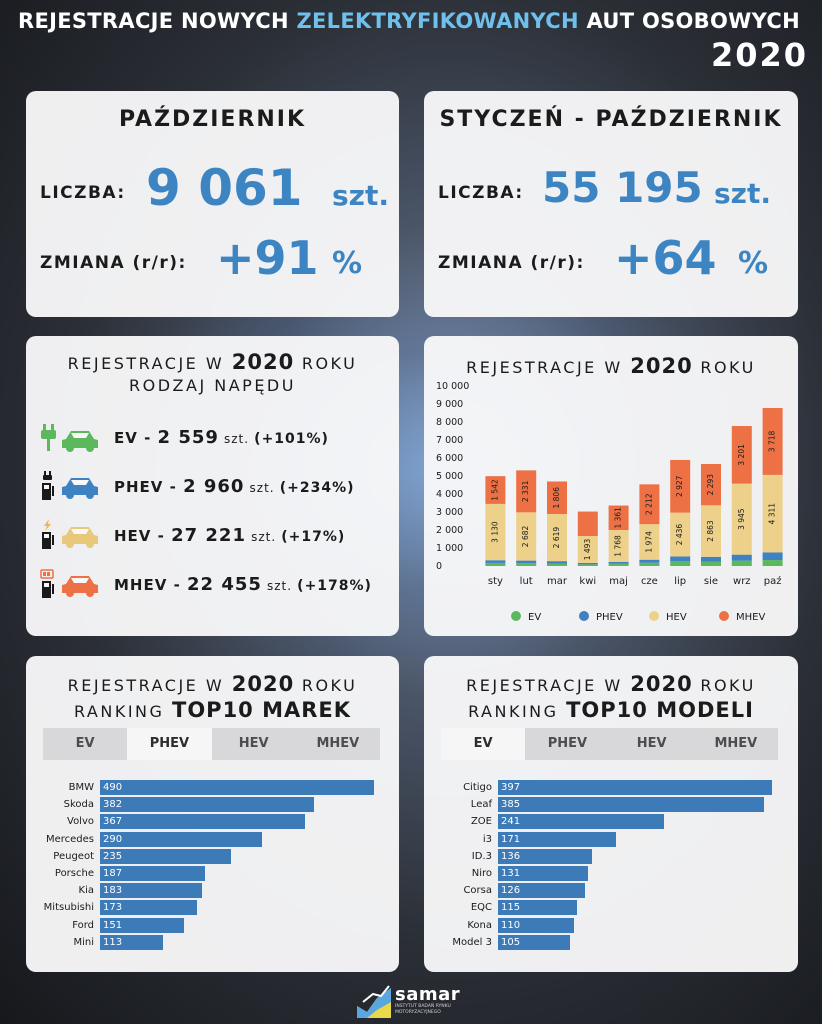  Describe the element at coordinates (680, 581) in the screenshot. I see `x-tick-label: lip` at that location.